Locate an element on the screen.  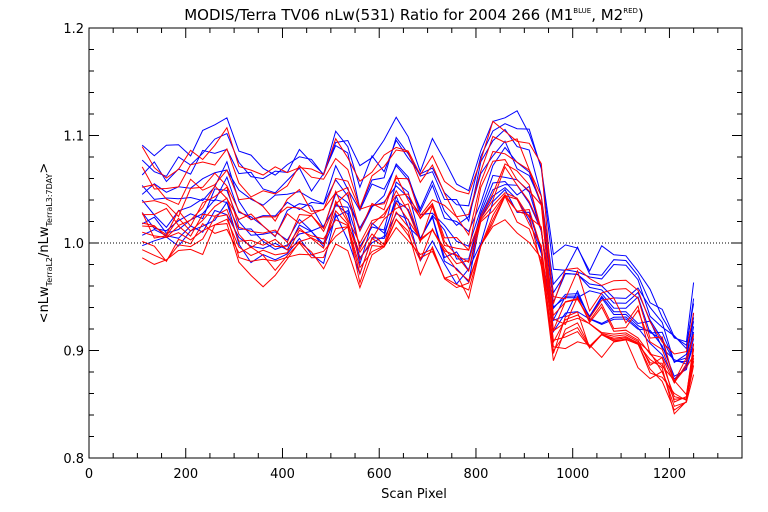
title-end: ) is located at coordinates (641, 15).